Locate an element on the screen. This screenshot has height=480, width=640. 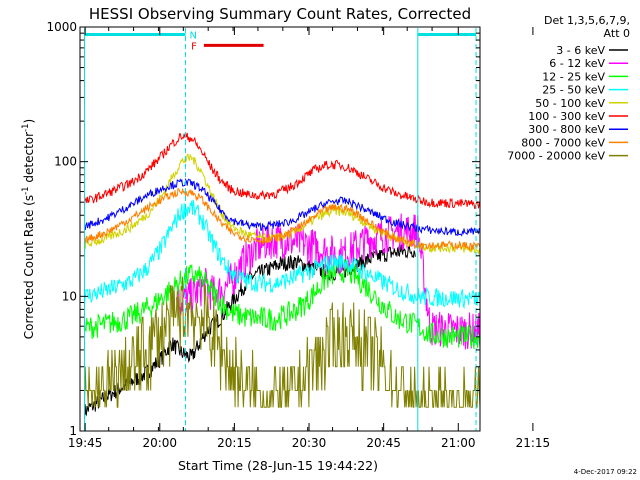
legend-title-line-2: Att 0 is located at coordinates (617, 33).